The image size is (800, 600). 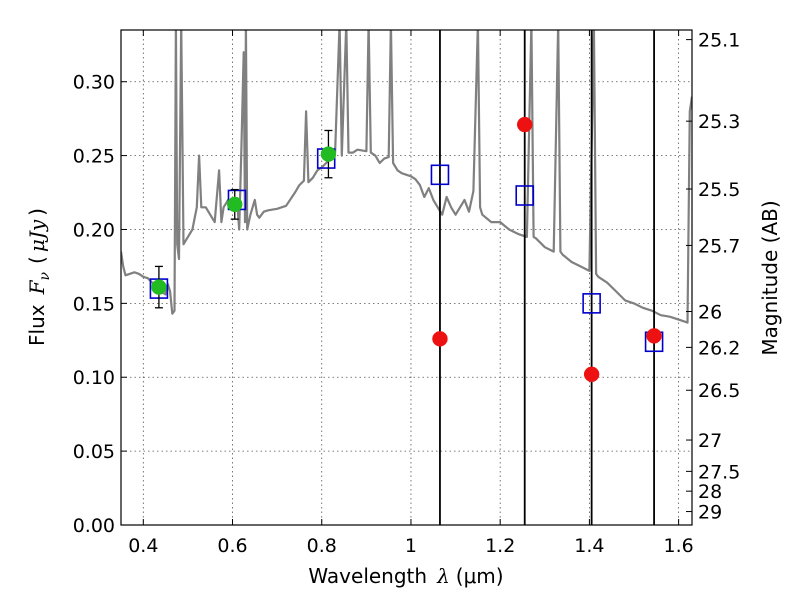 What do you see at coordinates (719, 41) in the screenshot?
I see `y2-tick-label: 25.1` at bounding box center [719, 41].